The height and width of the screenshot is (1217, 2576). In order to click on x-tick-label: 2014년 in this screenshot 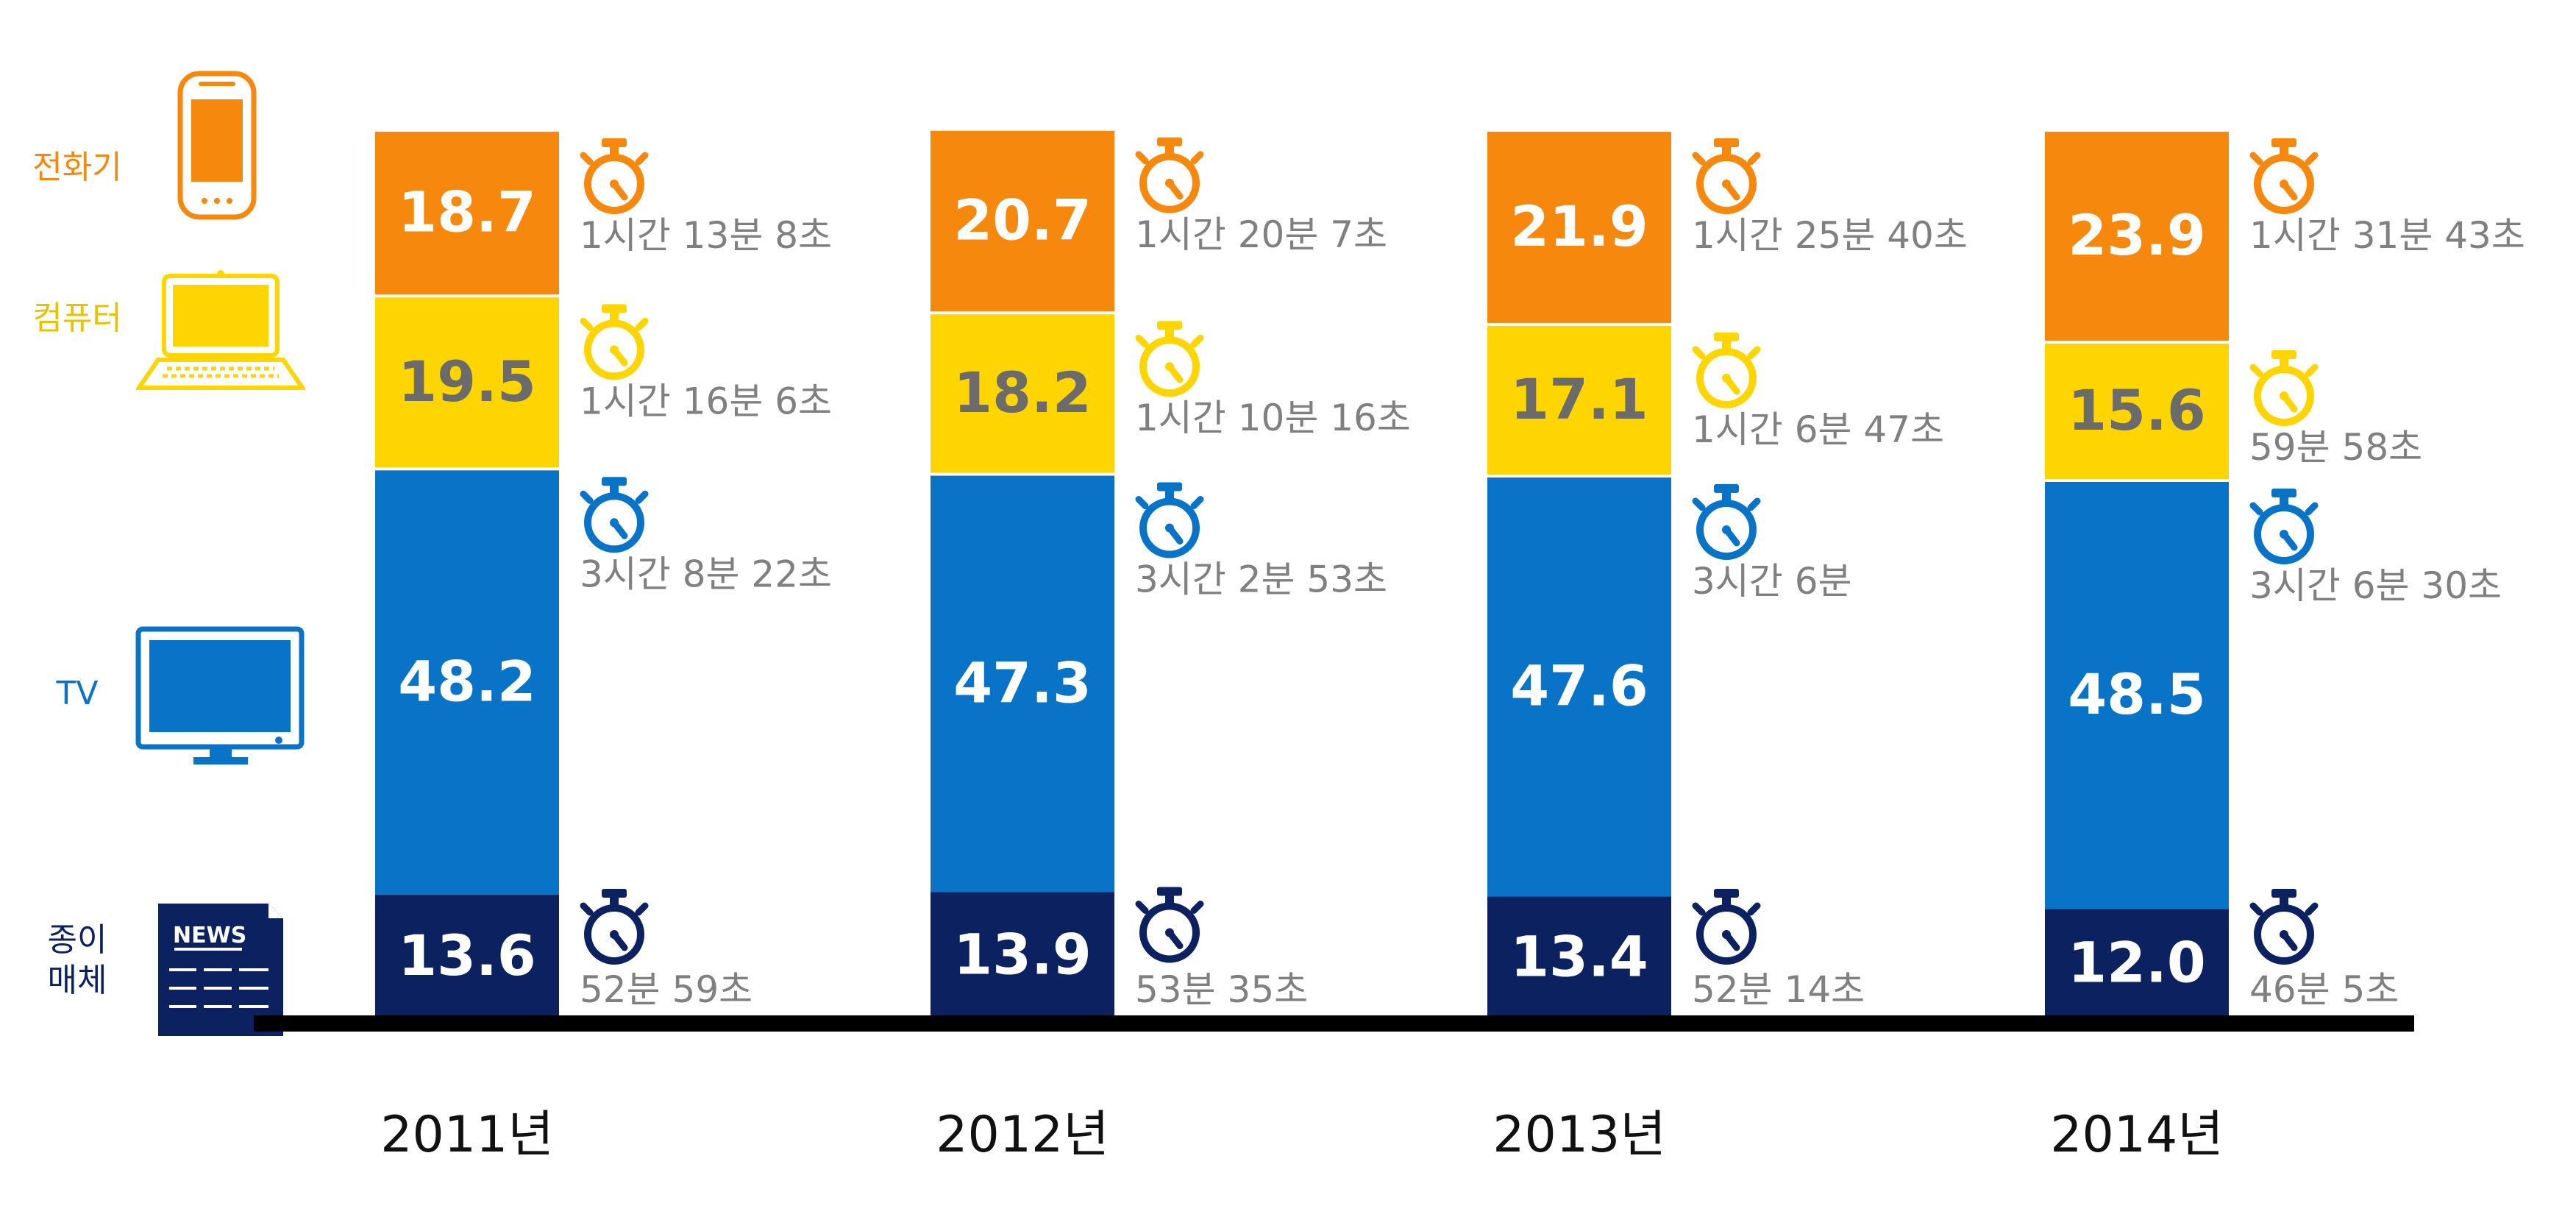, I will do `click(2137, 1135)`.